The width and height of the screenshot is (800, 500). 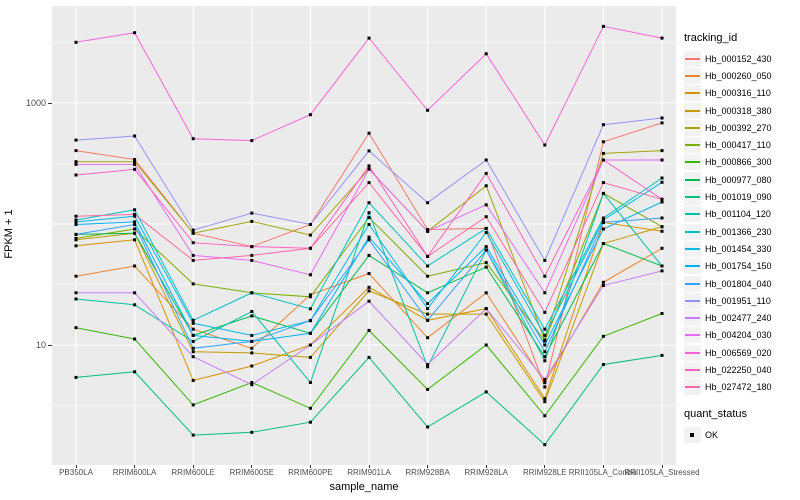 What do you see at coordinates (738, 197) in the screenshot?
I see `legend-entry-label: Hb_001019_090` at bounding box center [738, 197].